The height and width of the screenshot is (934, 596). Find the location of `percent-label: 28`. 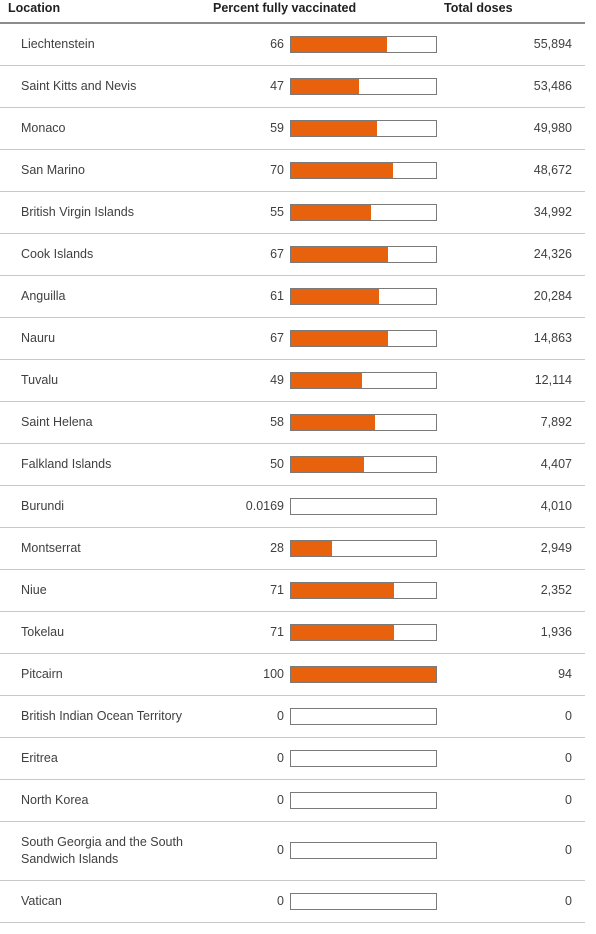

percent-label: 28 is located at coordinates (277, 548).